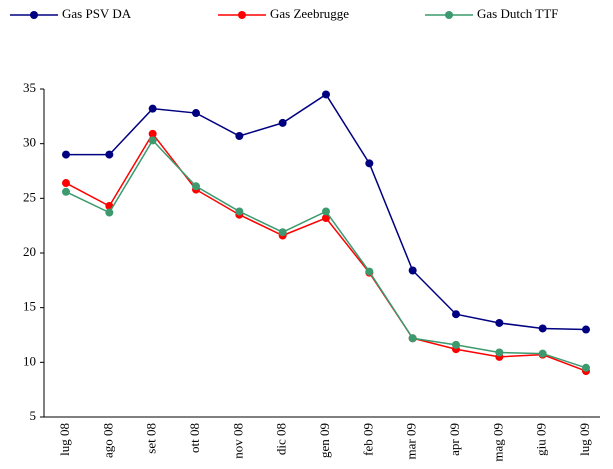  What do you see at coordinates (29, 251) in the screenshot?
I see `y-tick-label: 20` at bounding box center [29, 251].